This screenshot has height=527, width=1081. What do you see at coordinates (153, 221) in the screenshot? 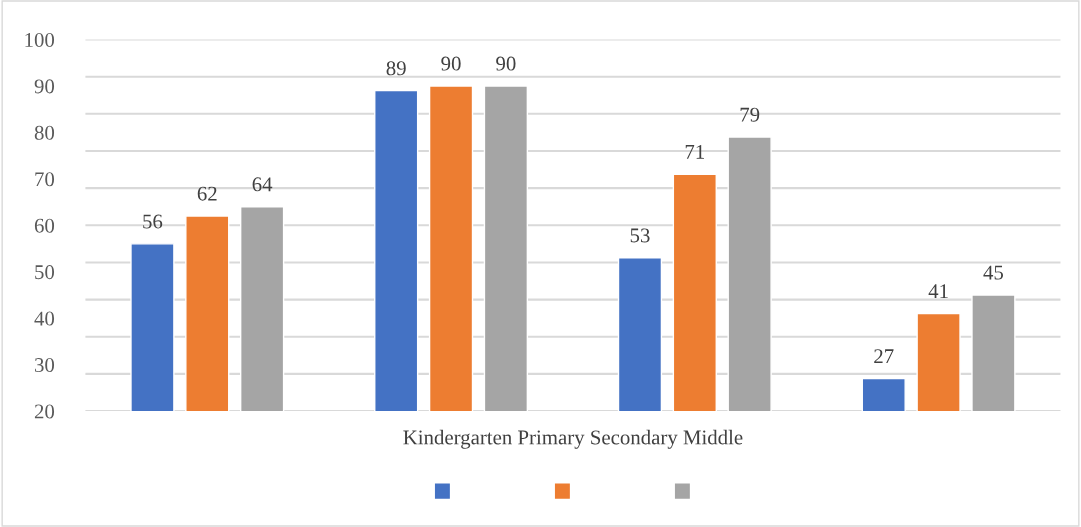
I see `data-label: 56` at bounding box center [153, 221].